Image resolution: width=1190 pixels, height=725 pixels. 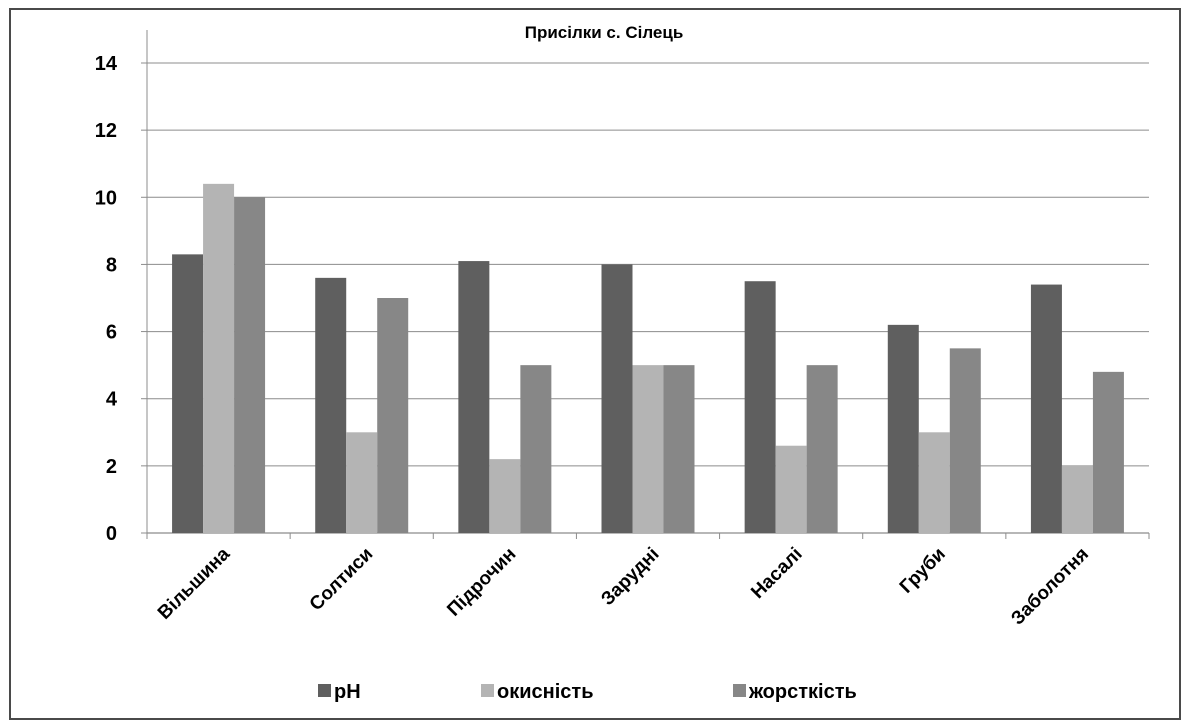 I want to click on legend-label: окисність, so click(x=545, y=692).